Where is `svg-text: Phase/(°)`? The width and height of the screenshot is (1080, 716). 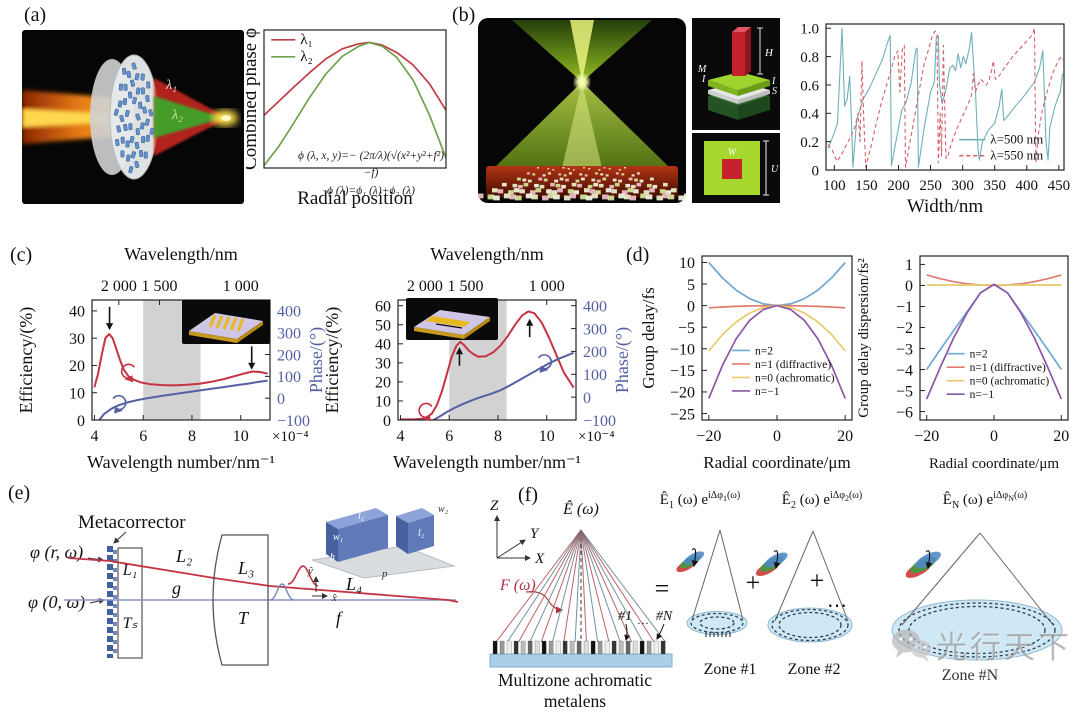
svg-text: Phase/(°) is located at coordinates (622, 360).